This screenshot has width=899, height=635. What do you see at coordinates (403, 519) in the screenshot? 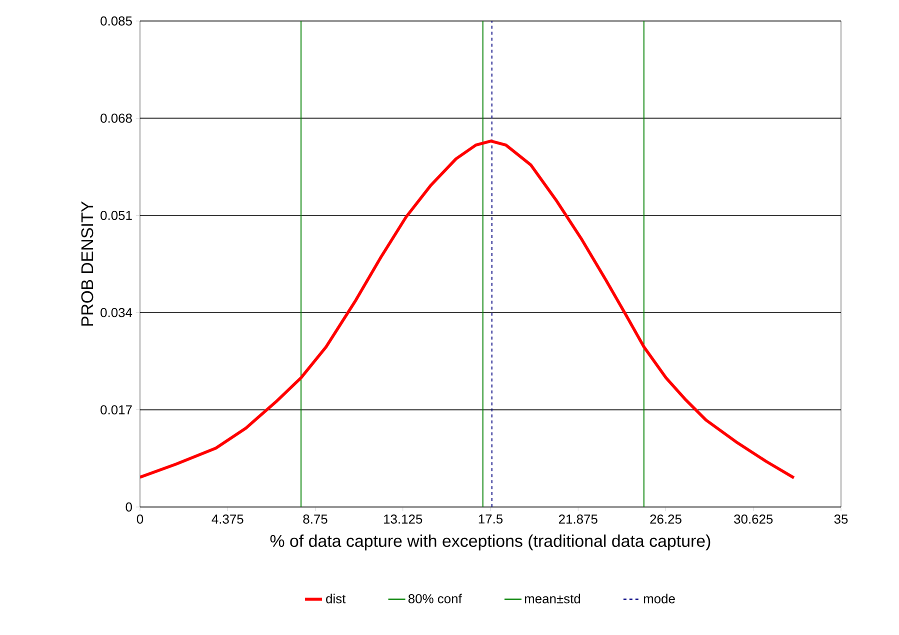
I see `x-tick-label: 13.125` at bounding box center [403, 519].